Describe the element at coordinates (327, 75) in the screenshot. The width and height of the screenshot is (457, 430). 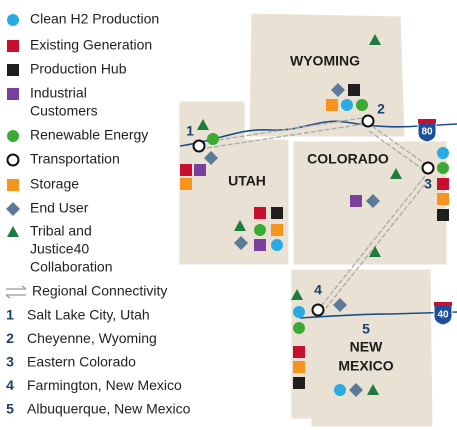
I see `wyoming` at that location.